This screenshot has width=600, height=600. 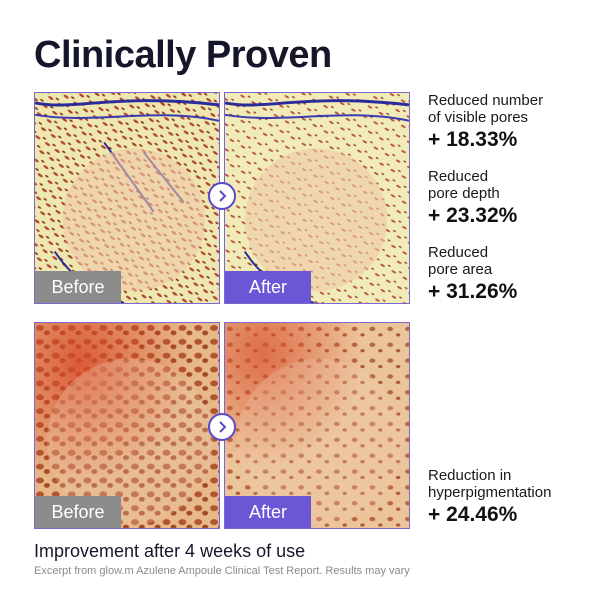 I want to click on pigmentation-before-image: Before, so click(x=127, y=425).